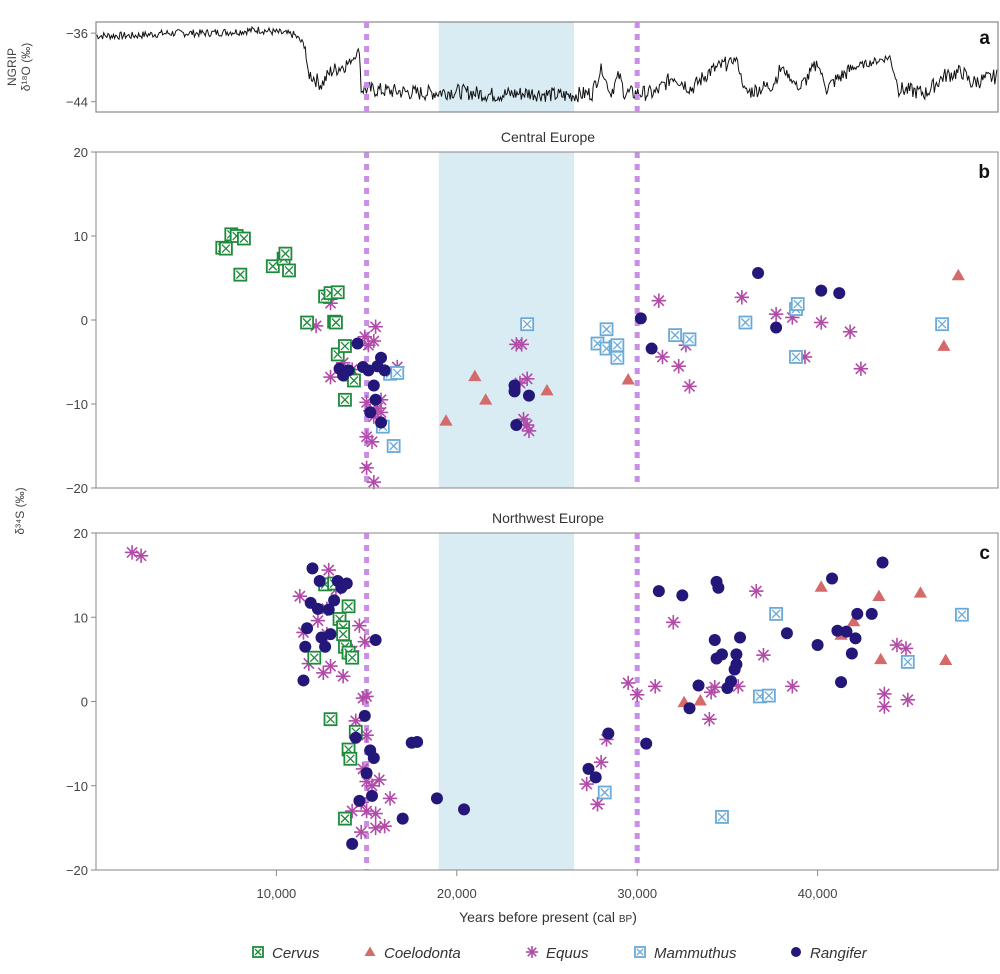 The height and width of the screenshot is (974, 1000). What do you see at coordinates (547, 885) in the screenshot?
I see `x-axis-ticks: 10,000 20,000 30,000 40,000` at bounding box center [547, 885].